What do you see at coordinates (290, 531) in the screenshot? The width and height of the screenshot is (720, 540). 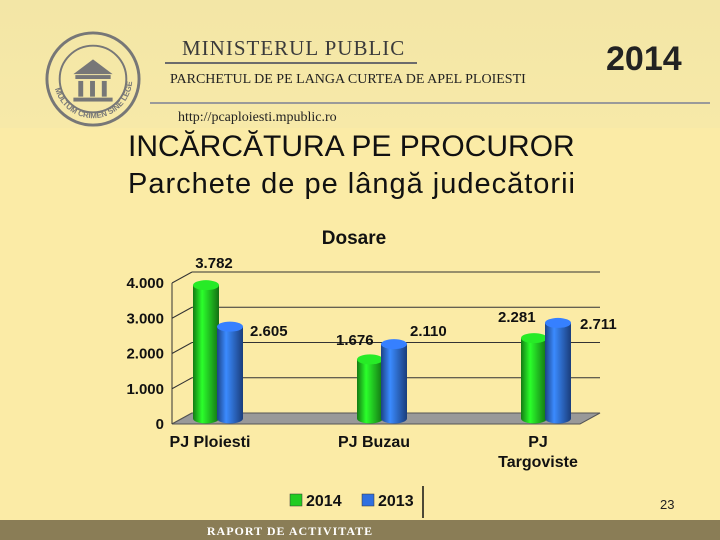 I see `footer-label: RAPORT DE ACTIVITATE` at bounding box center [290, 531].